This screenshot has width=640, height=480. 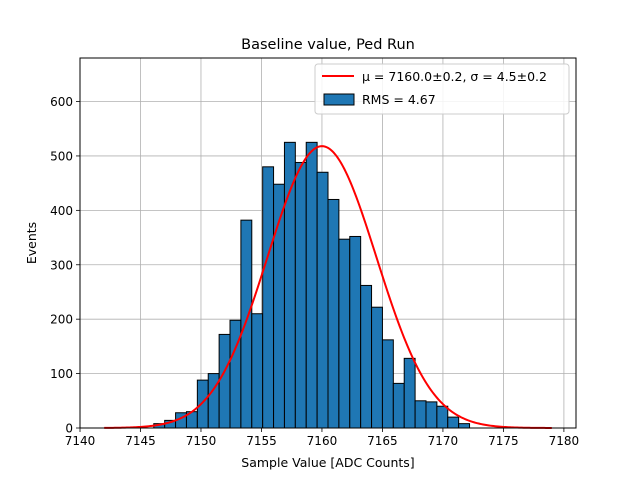 What do you see at coordinates (61, 211) in the screenshot?
I see `y-tick-label: 400` at bounding box center [61, 211].